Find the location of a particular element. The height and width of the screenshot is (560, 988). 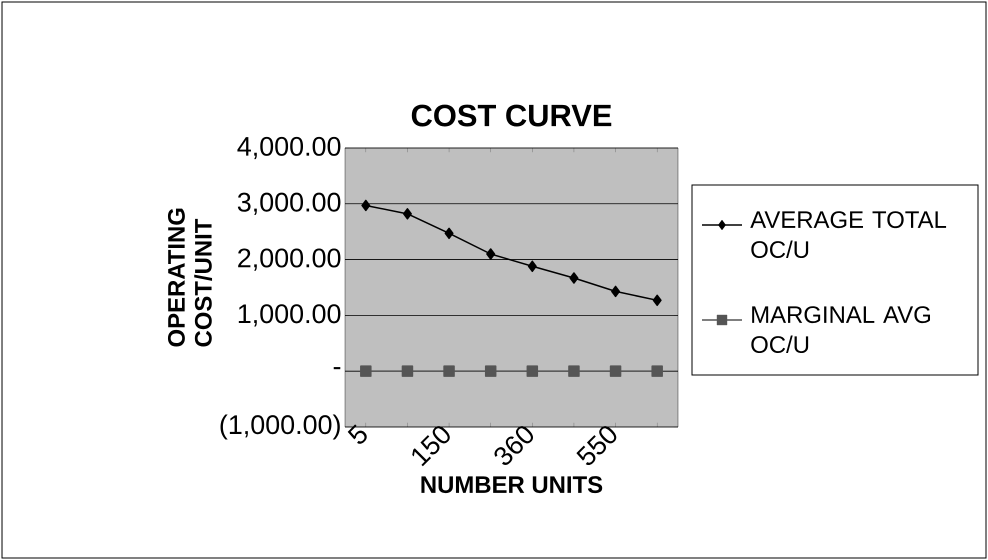

y-tick-label: (1,000.00) is located at coordinates (280, 427).